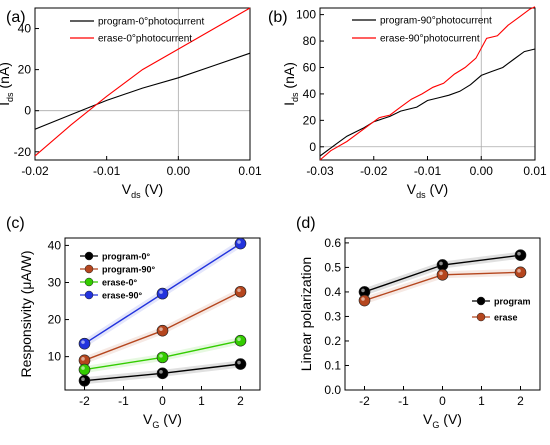 The width and height of the screenshot is (550, 445). Describe the element at coordinates (320, 171) in the screenshot. I see `x-tick-label: -0.03` at that location.